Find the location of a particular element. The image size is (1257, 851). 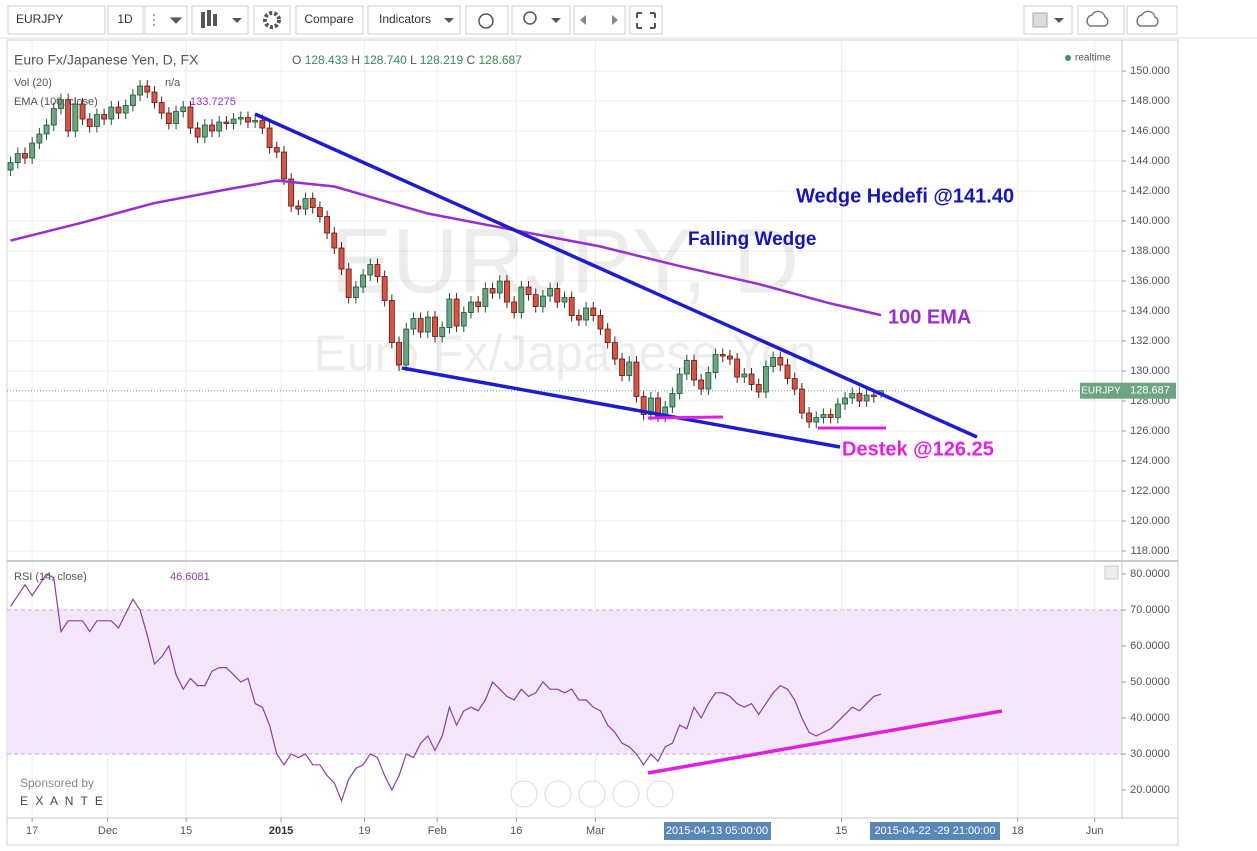

ohlc-key: H is located at coordinates (355, 60).